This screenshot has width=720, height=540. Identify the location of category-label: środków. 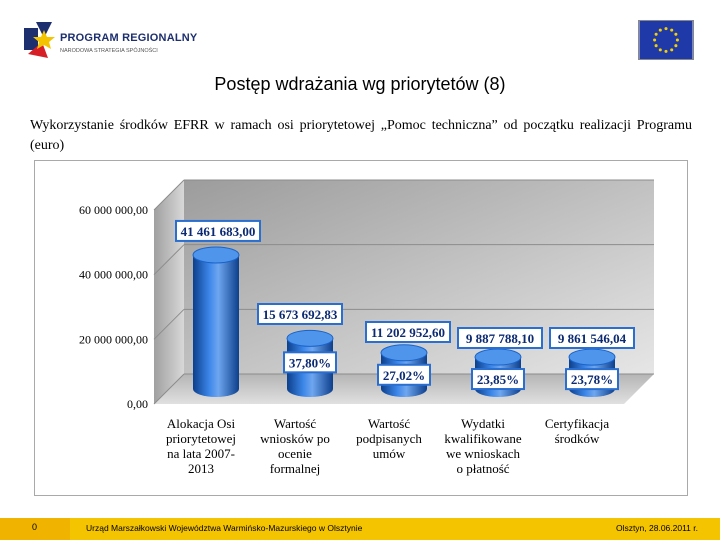
(577, 438).